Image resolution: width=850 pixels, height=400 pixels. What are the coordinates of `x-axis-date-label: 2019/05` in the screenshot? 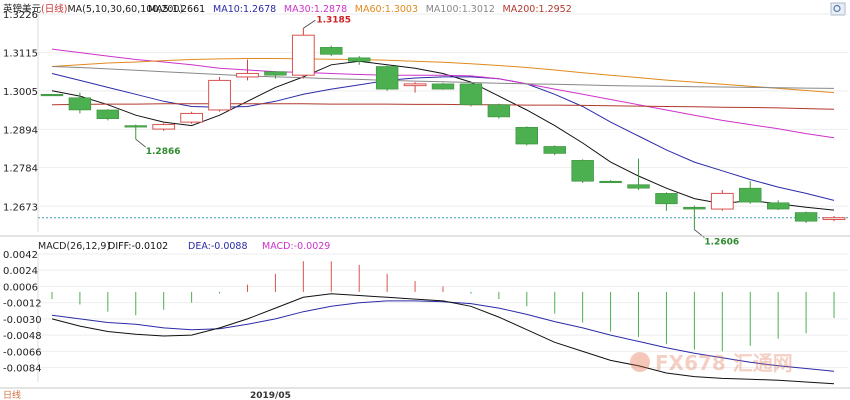 It's located at (270, 395).